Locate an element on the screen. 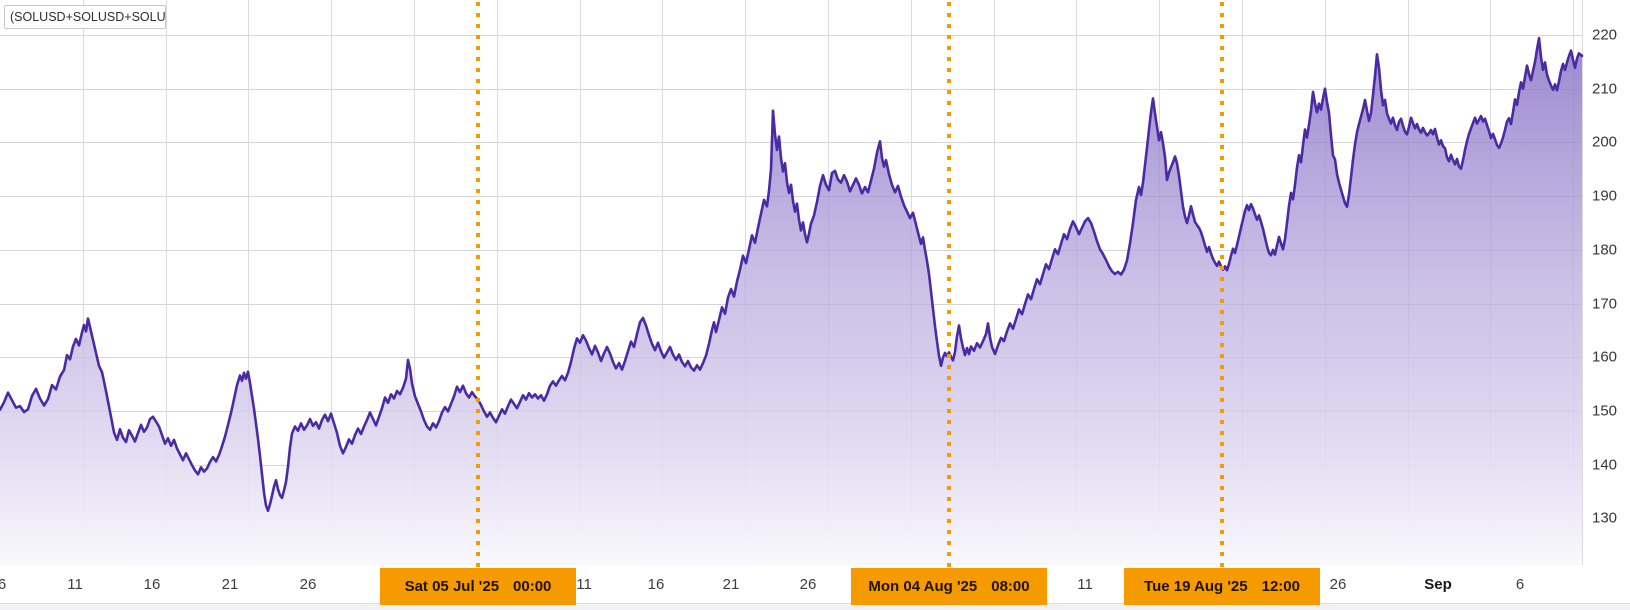 Image resolution: width=1630 pixels, height=610 pixels. event-date-badge: Mon 04 Aug '25 08:00 is located at coordinates (949, 586).